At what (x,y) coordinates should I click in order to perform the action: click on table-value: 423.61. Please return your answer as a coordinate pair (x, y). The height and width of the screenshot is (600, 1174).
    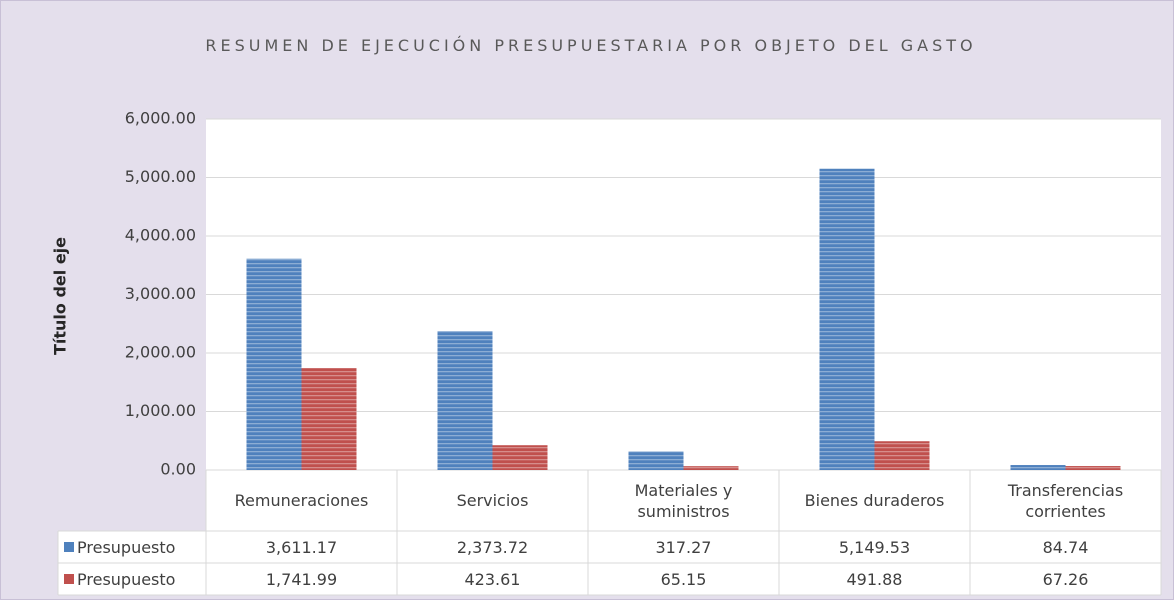
    Looking at the image, I should click on (492, 579).